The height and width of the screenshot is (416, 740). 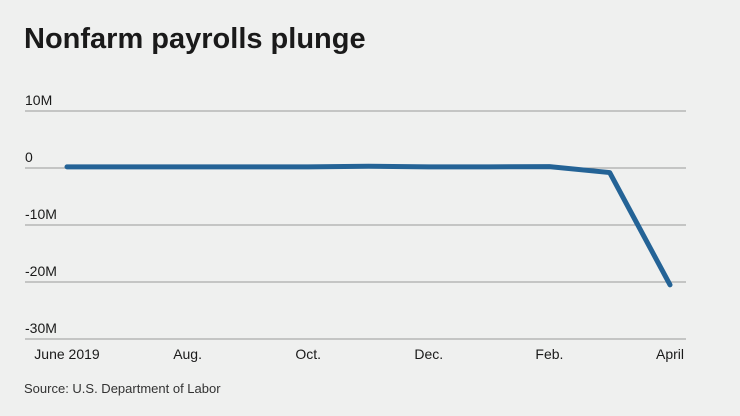 I want to click on y-tick-label: 0, so click(x=29, y=157).